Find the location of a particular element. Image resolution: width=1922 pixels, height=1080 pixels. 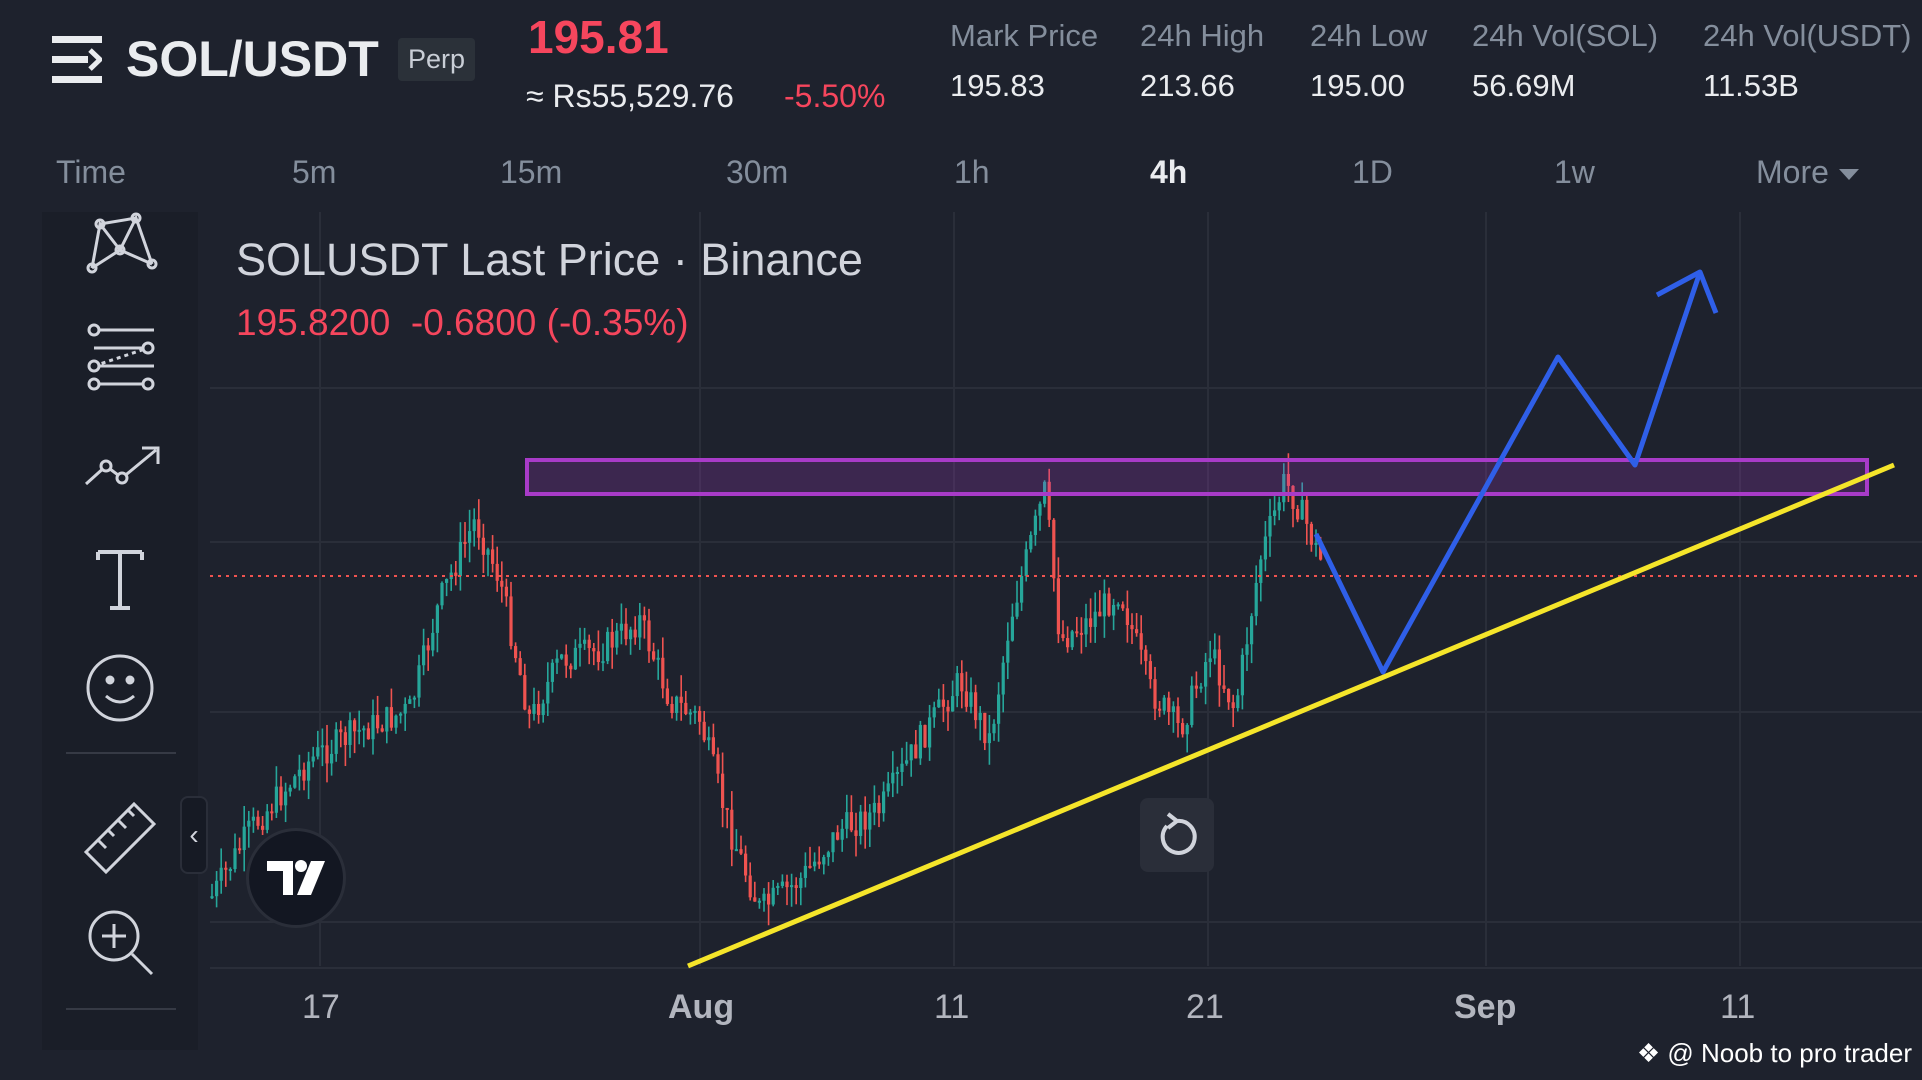

timeframe-1h: 1h is located at coordinates (972, 172).